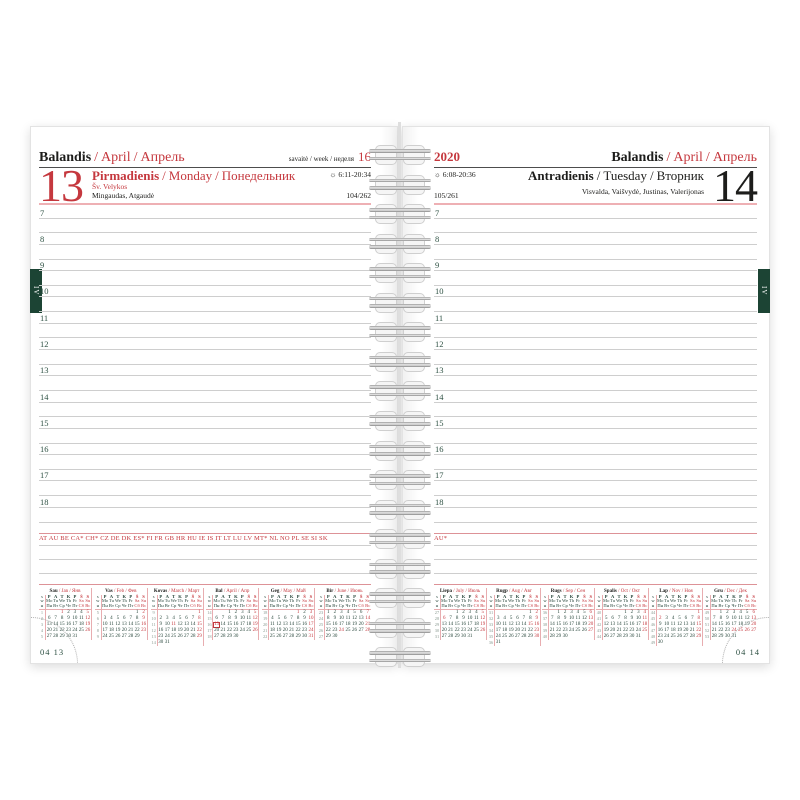 The image size is (800, 800). I want to click on mini-calendar-title: Rugp / Aug / Авг, so click(514, 591).